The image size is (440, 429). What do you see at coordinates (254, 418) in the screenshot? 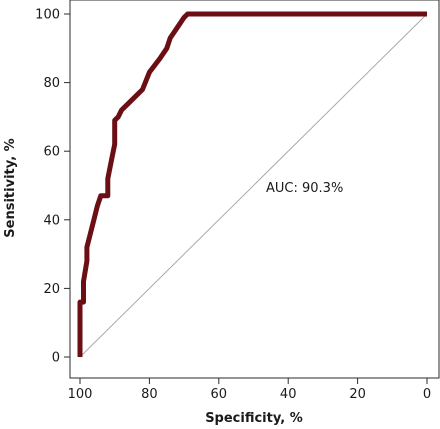
I see `x-axis-title: Specificity, %` at bounding box center [254, 418].